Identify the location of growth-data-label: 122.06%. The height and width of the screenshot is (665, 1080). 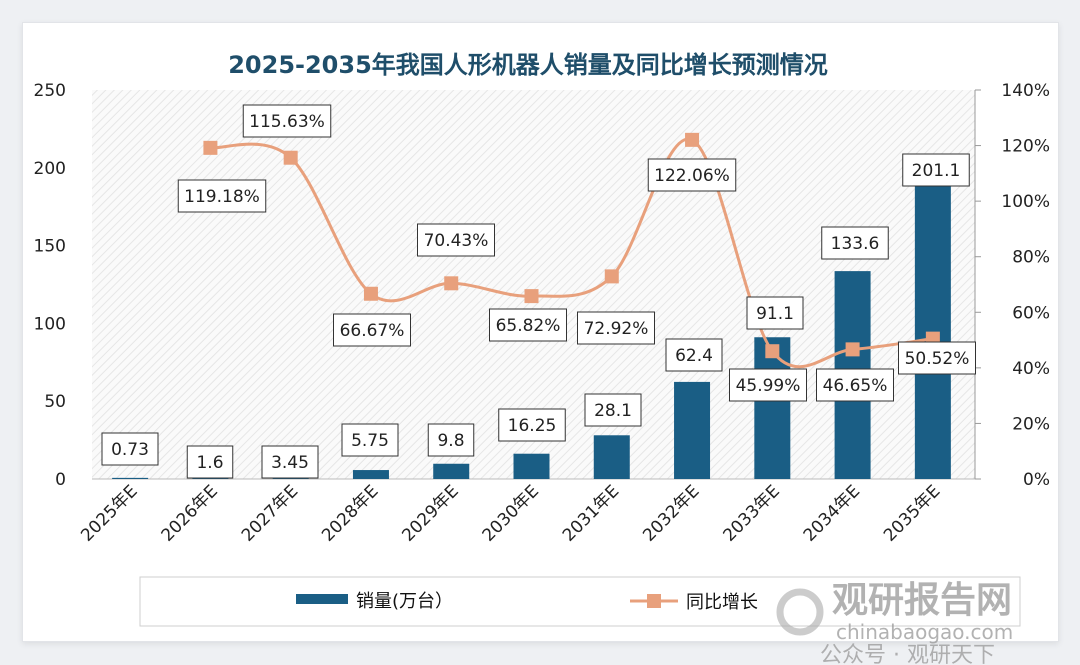
(692, 176).